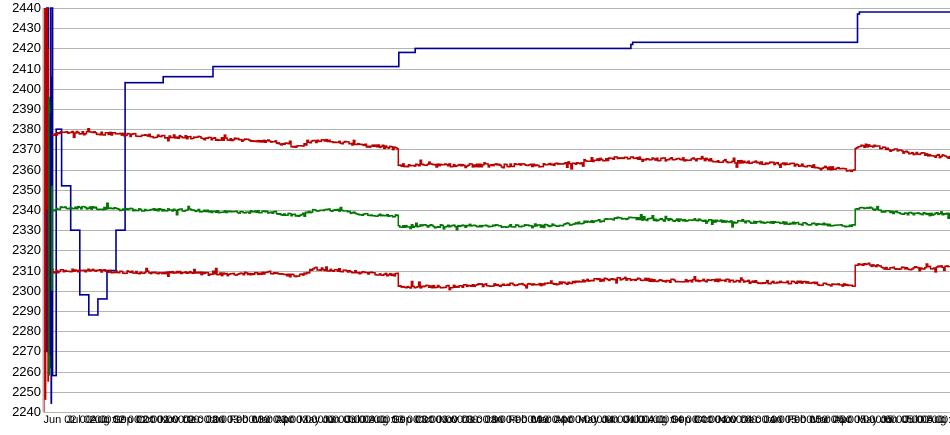 Image resolution: width=950 pixels, height=435 pixels. Describe the element at coordinates (26, 68) in the screenshot. I see `y-axis-tick-label: 2410` at that location.